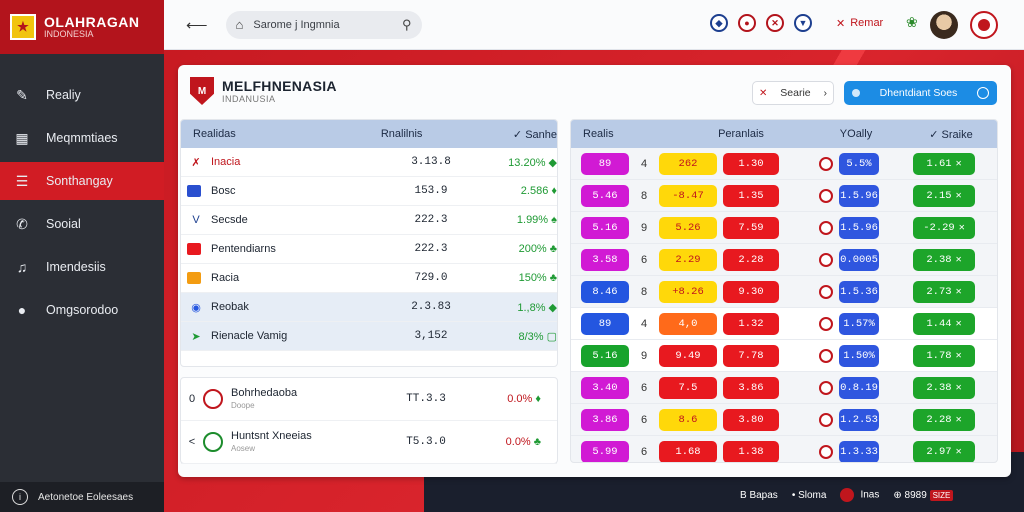  I want to click on rating-pill: 2.73 ✕, so click(944, 291).